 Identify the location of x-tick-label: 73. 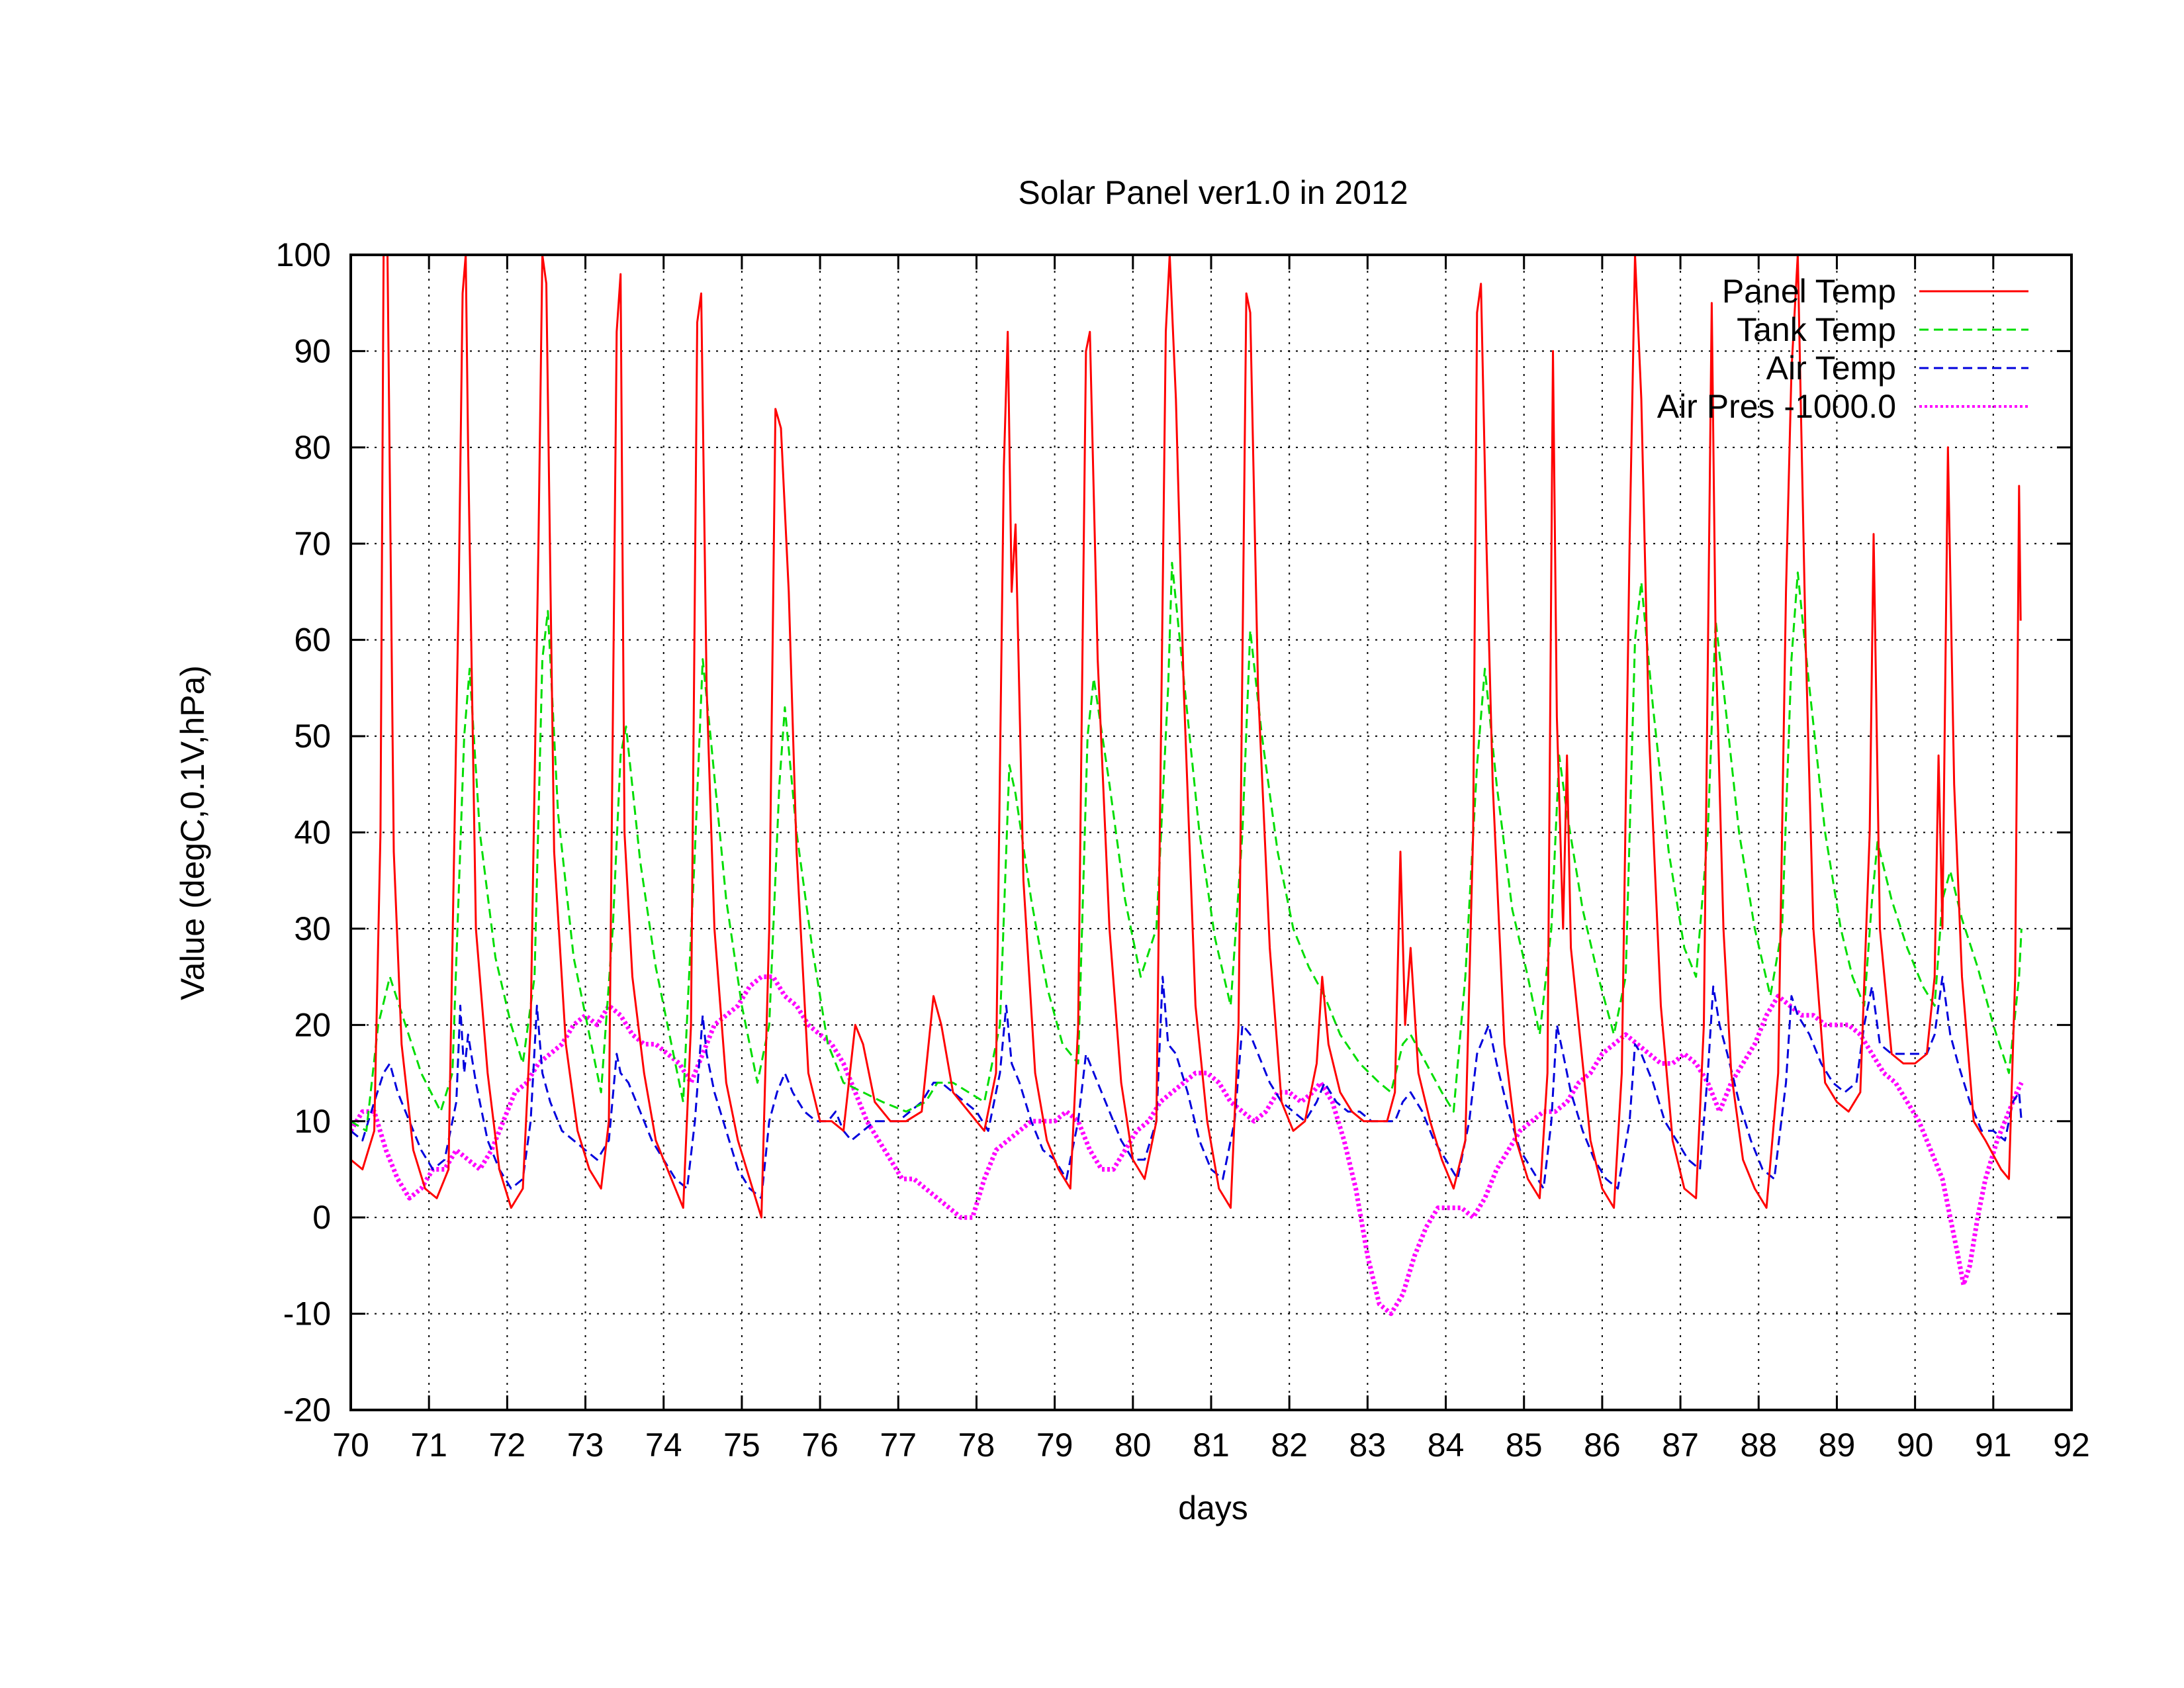
(585, 1445).